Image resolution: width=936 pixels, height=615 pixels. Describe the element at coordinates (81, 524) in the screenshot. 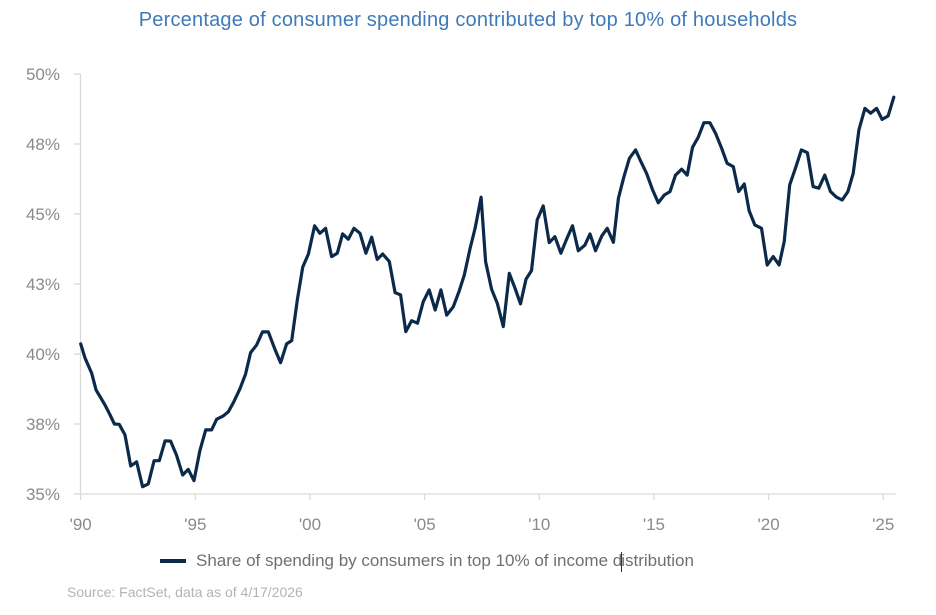

I see `x-tick-label: '90` at that location.